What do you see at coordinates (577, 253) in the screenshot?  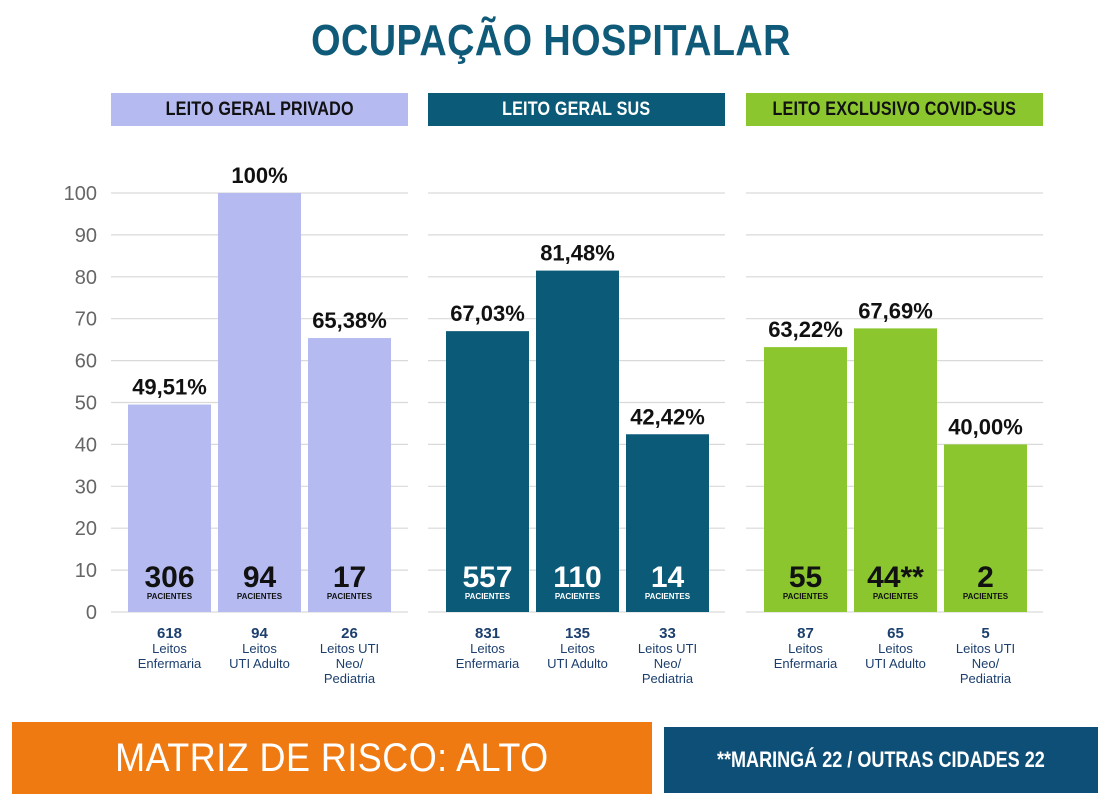 I see `data-label: 81,48%` at bounding box center [577, 253].